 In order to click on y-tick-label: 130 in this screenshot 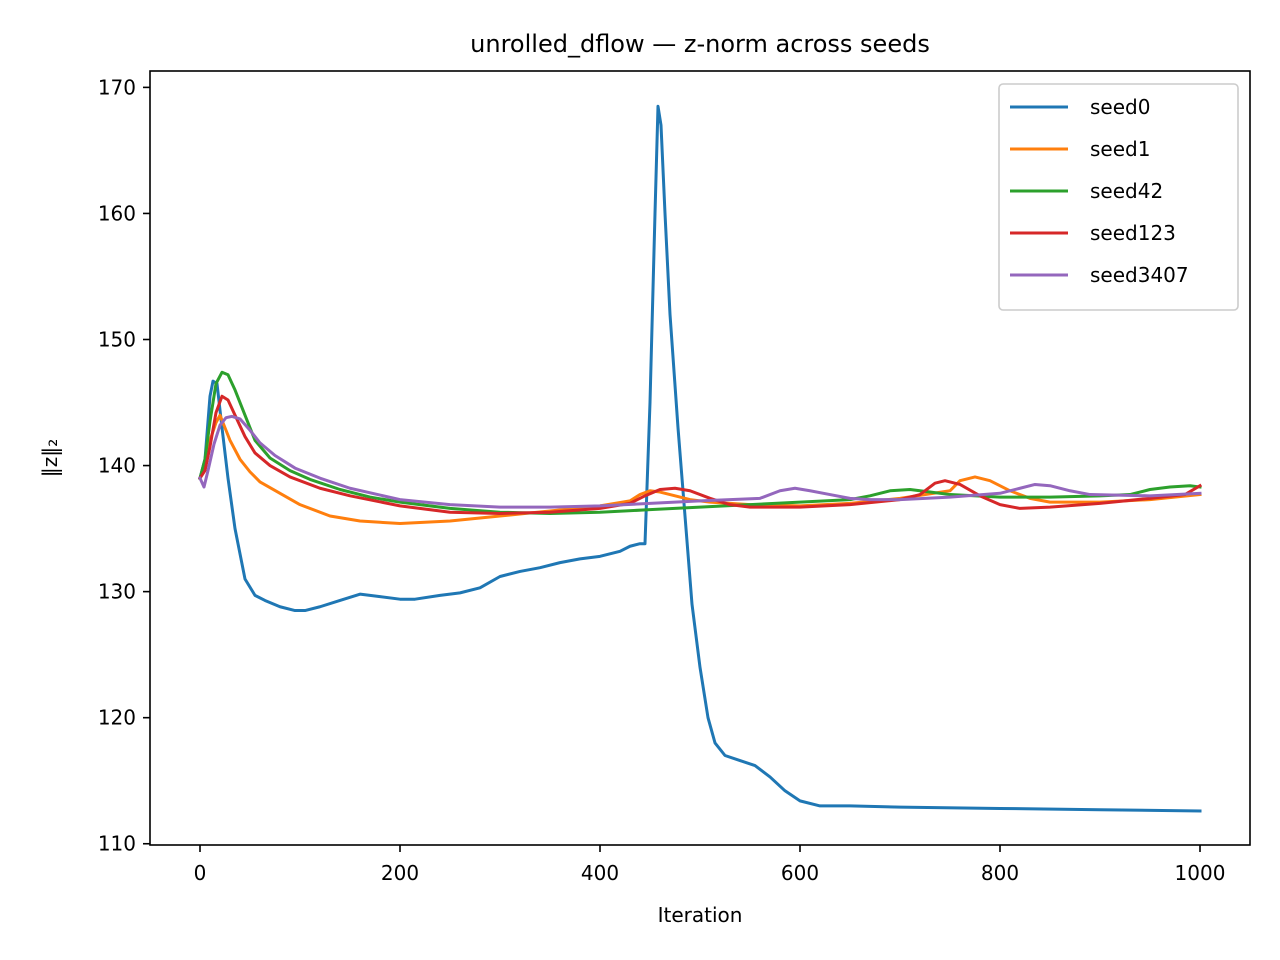, I will do `click(117, 592)`.